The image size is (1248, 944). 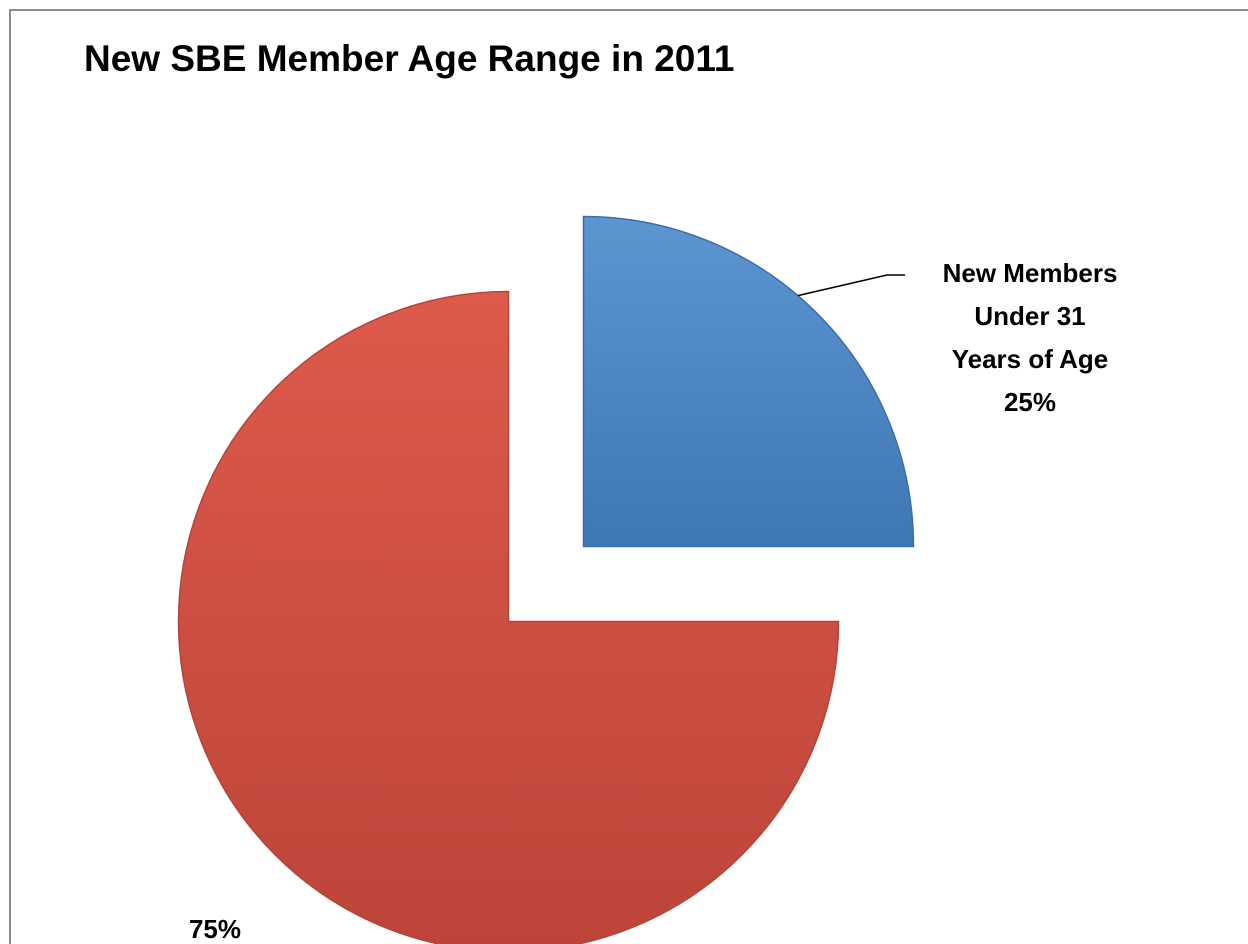 I want to click on data-label-0: New Members Under 31 Years of Age 25%, so click(x=1030, y=337).